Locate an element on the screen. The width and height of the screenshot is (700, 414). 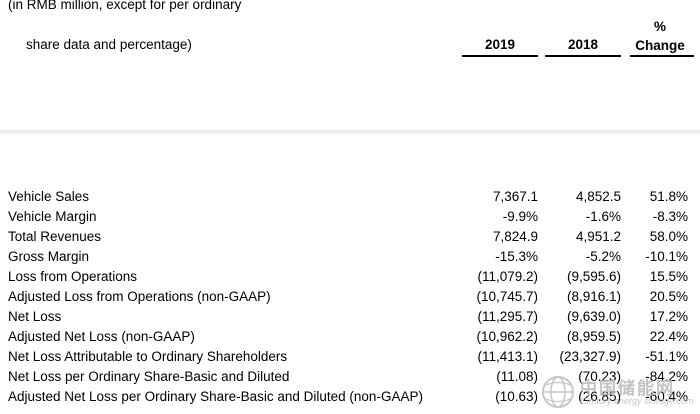
value-2018: 4,852.5 is located at coordinates (598, 196).